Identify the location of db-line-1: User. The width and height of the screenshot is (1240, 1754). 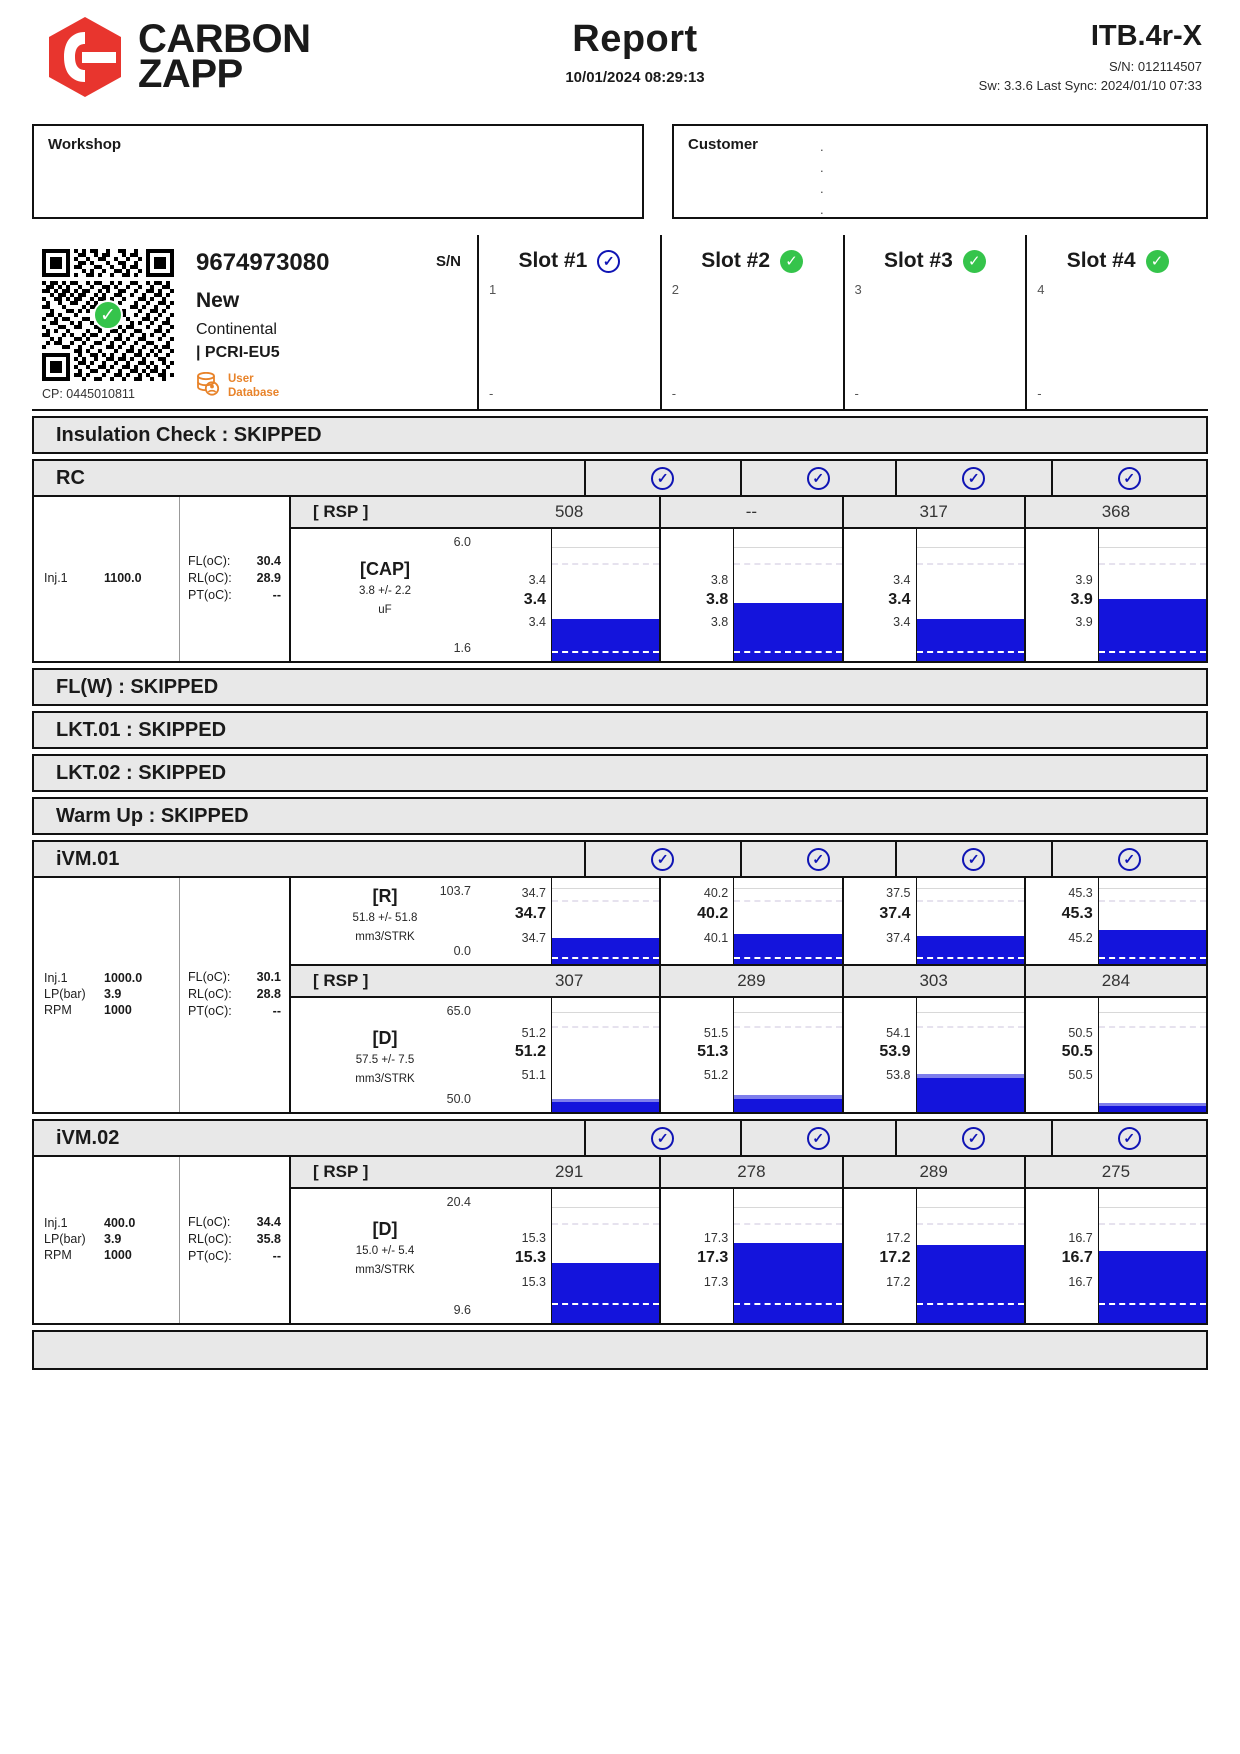
(241, 379).